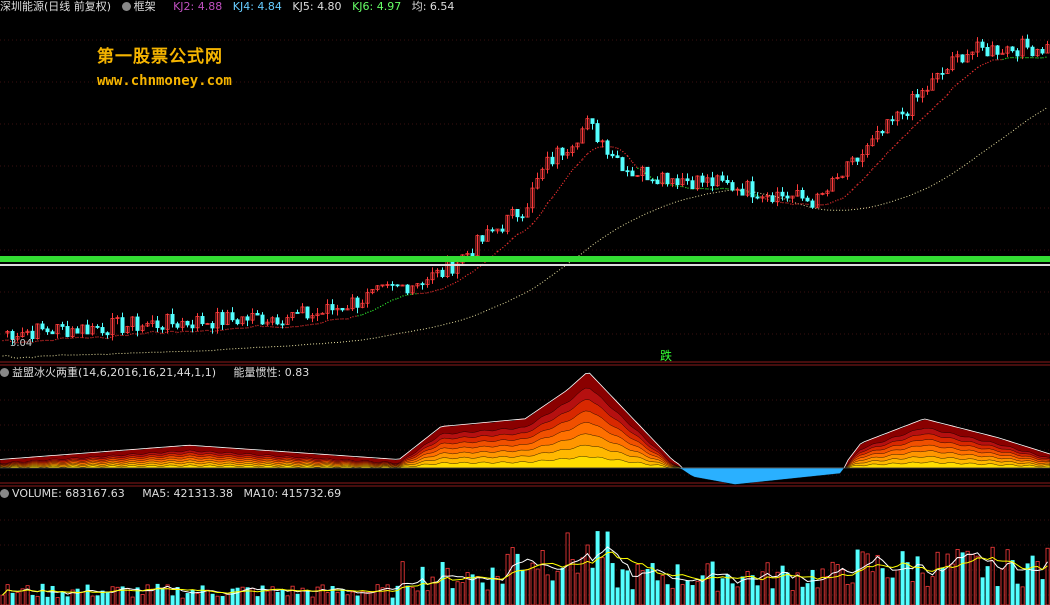 The image size is (1050, 605). What do you see at coordinates (4, 493) in the screenshot?
I see `volume-menu-icon` at bounding box center [4, 493].